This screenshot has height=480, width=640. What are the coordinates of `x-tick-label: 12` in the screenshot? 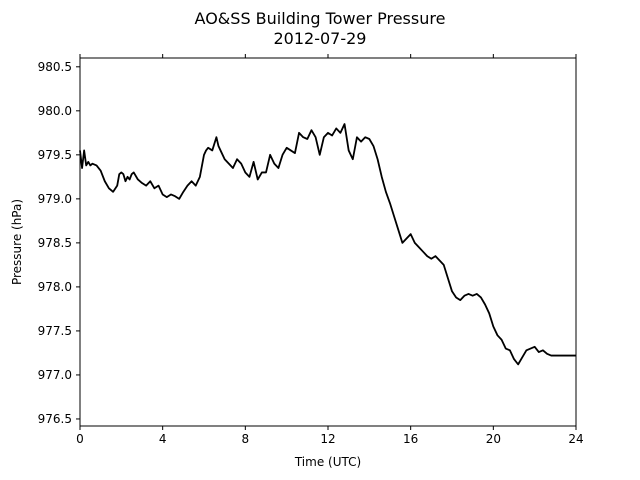 It's located at (327, 439).